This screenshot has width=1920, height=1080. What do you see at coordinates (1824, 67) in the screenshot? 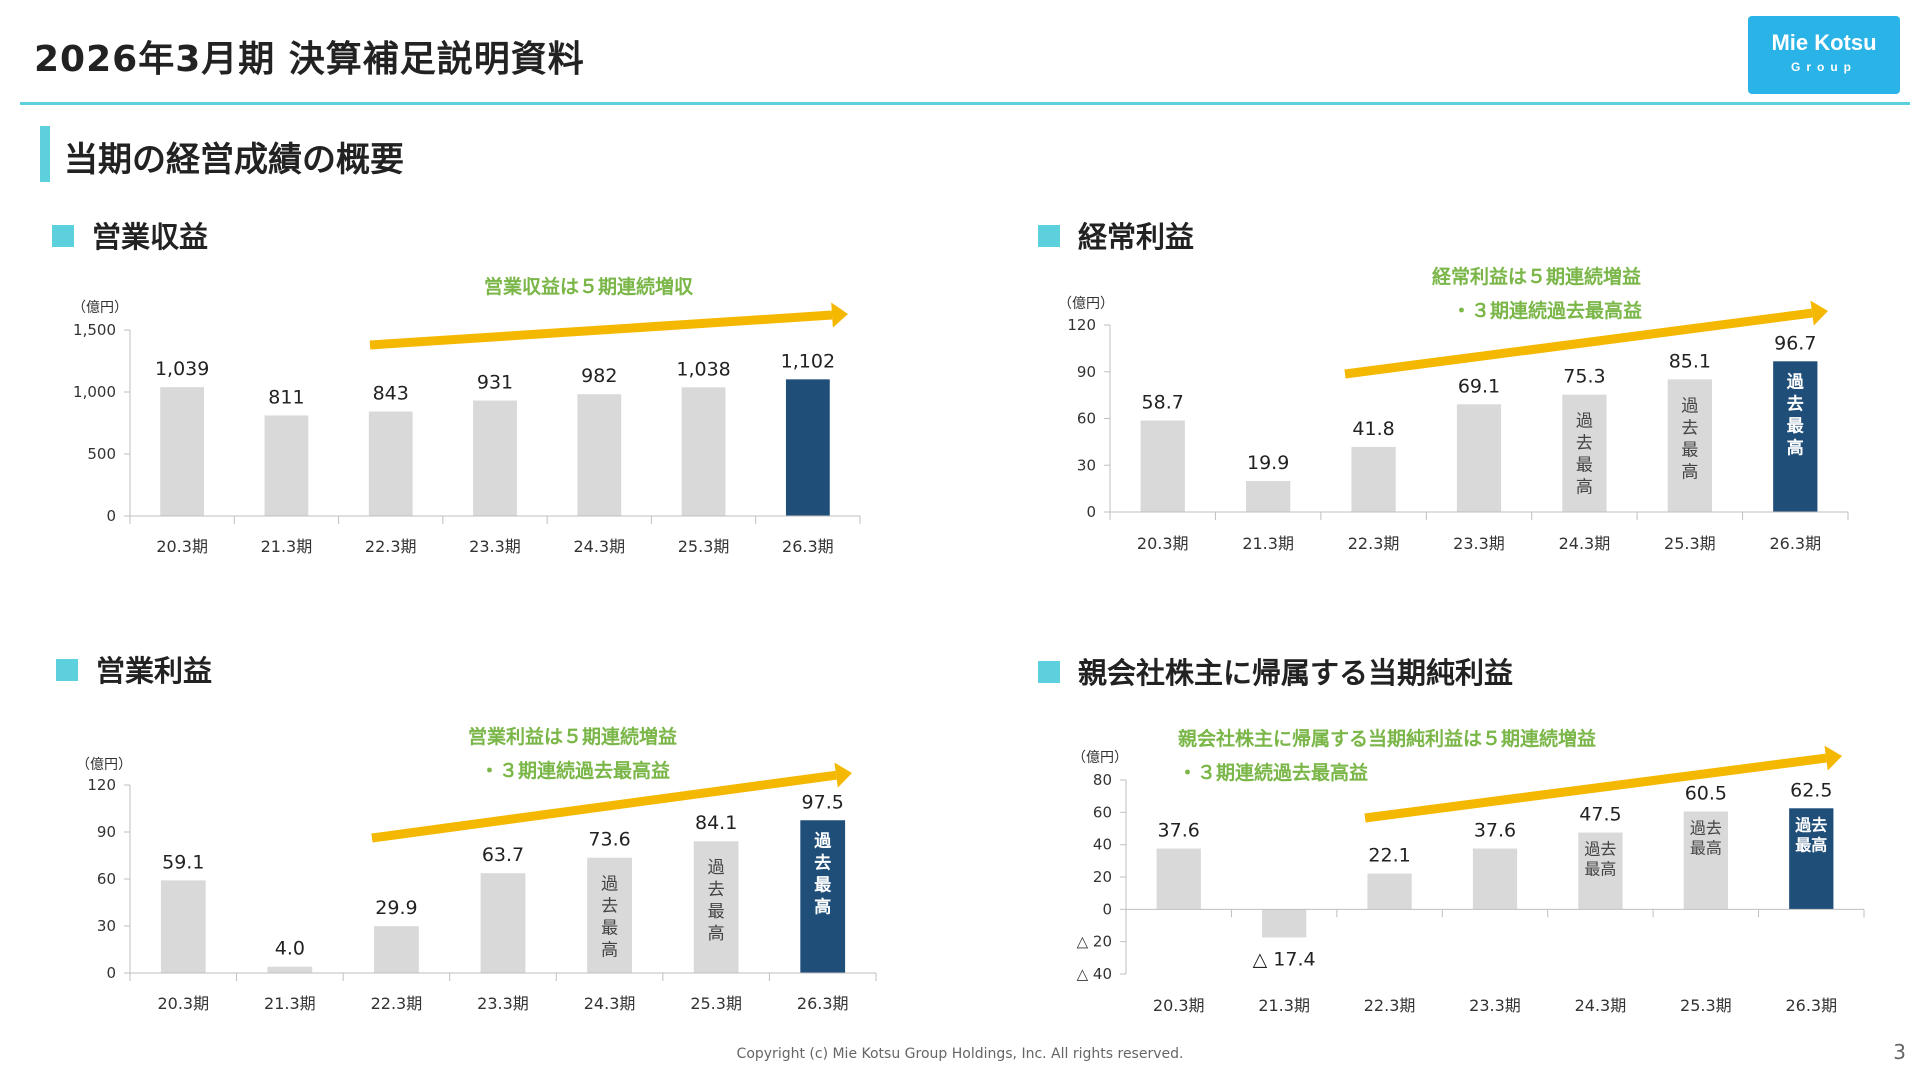
I see `logo-subtext: Group` at bounding box center [1824, 67].